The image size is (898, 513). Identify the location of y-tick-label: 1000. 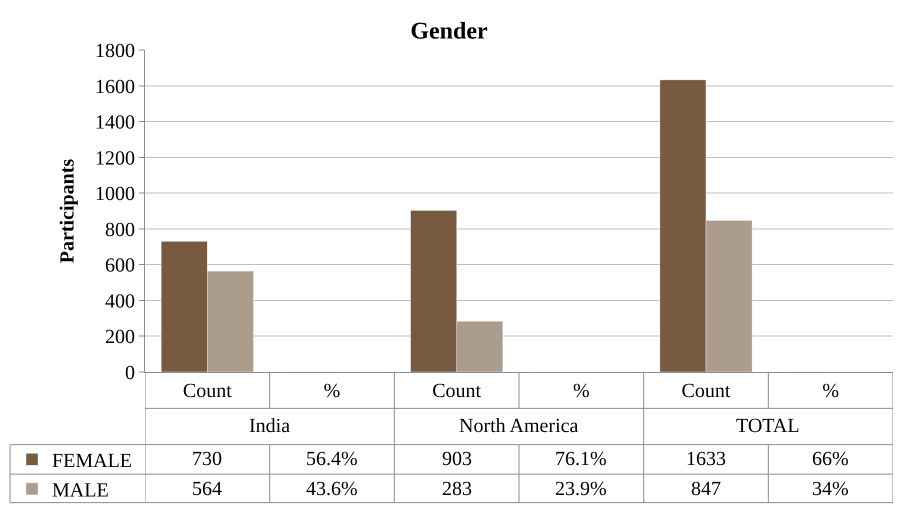
(115, 194).